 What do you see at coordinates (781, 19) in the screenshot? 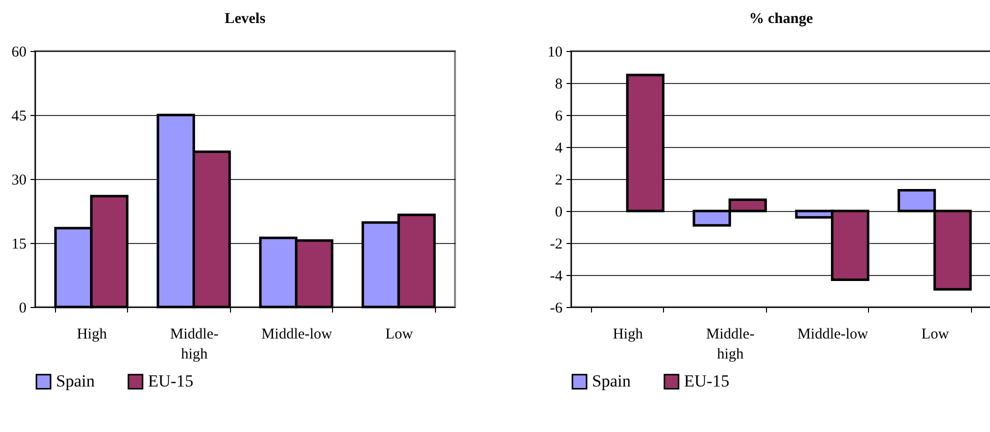
I see `chart-title: % change` at bounding box center [781, 19].